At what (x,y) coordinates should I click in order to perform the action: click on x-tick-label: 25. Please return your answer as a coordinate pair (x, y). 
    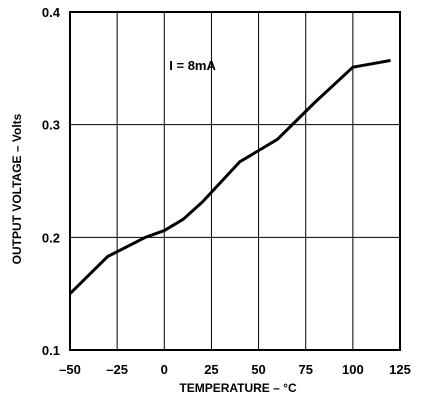
    Looking at the image, I should click on (211, 369).